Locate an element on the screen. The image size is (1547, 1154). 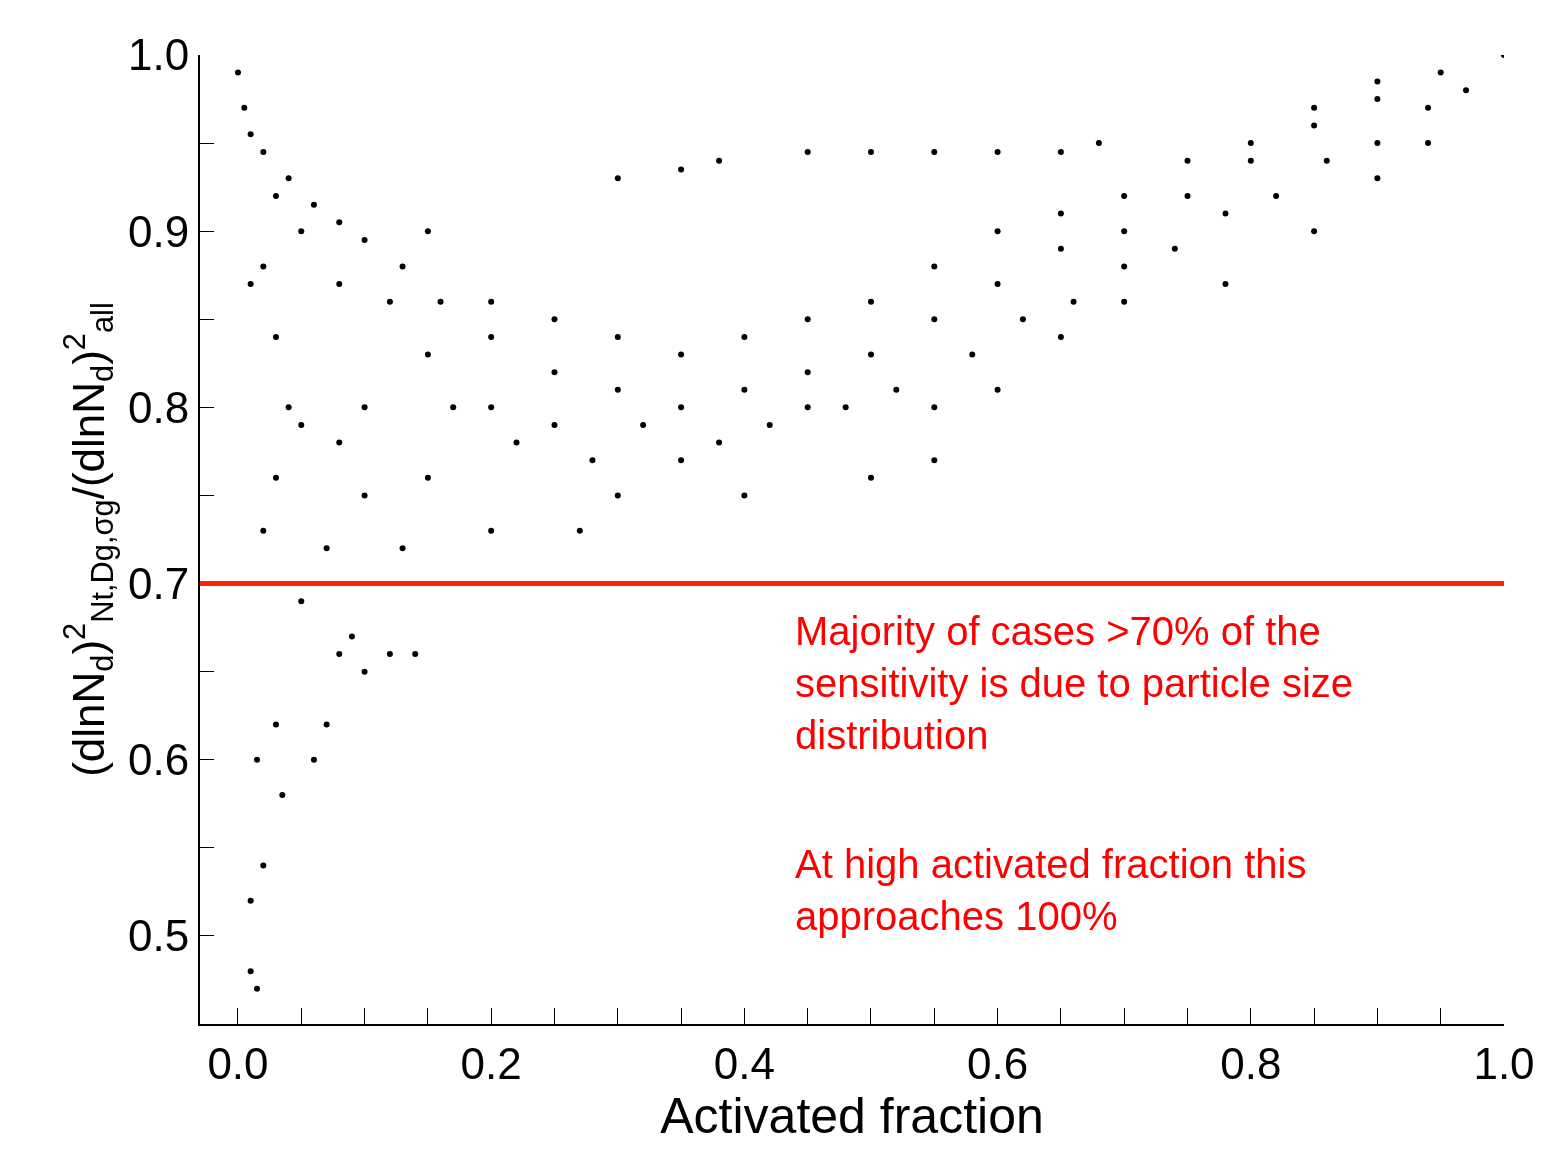
x-axis-title: Activated fraction is located at coordinates (852, 1115).